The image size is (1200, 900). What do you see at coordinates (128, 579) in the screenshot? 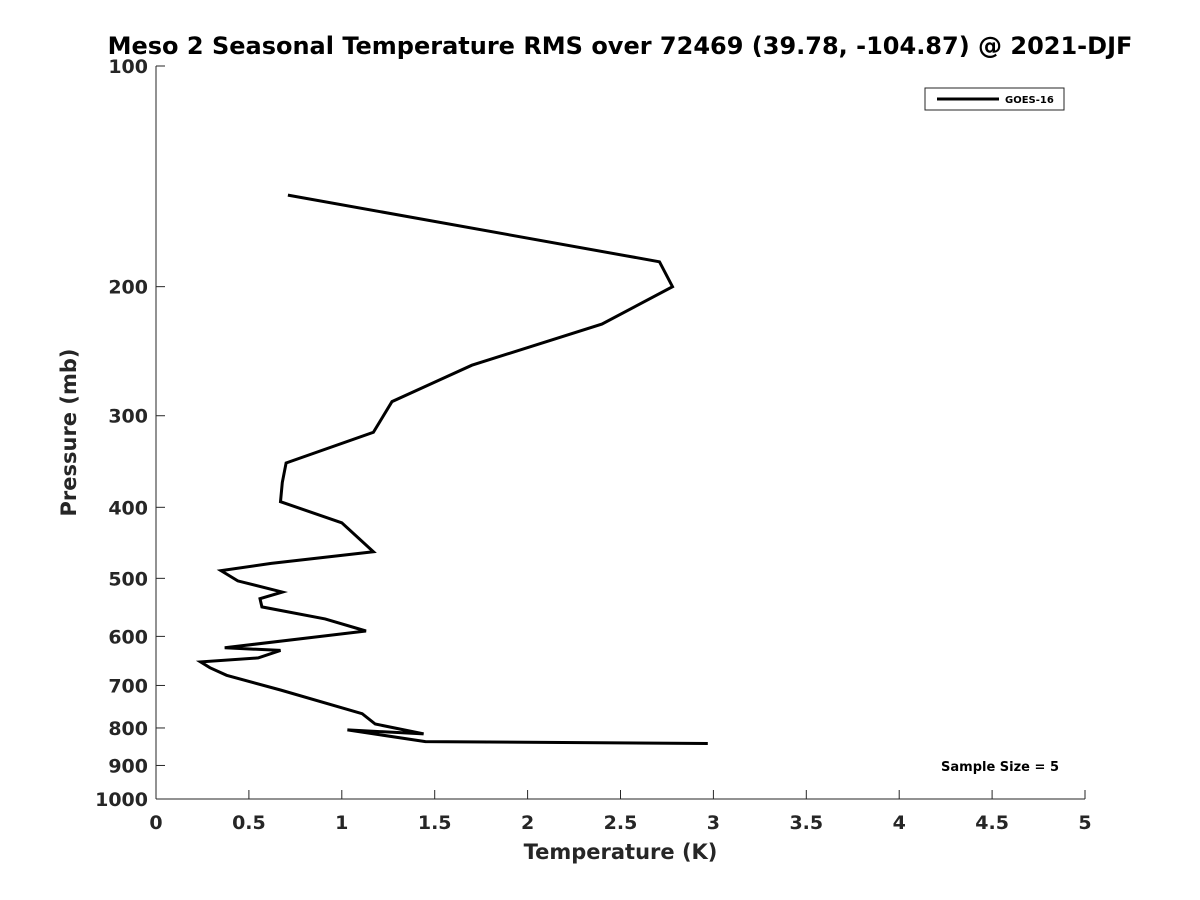
I see `y-tick-label: 500` at bounding box center [128, 579].